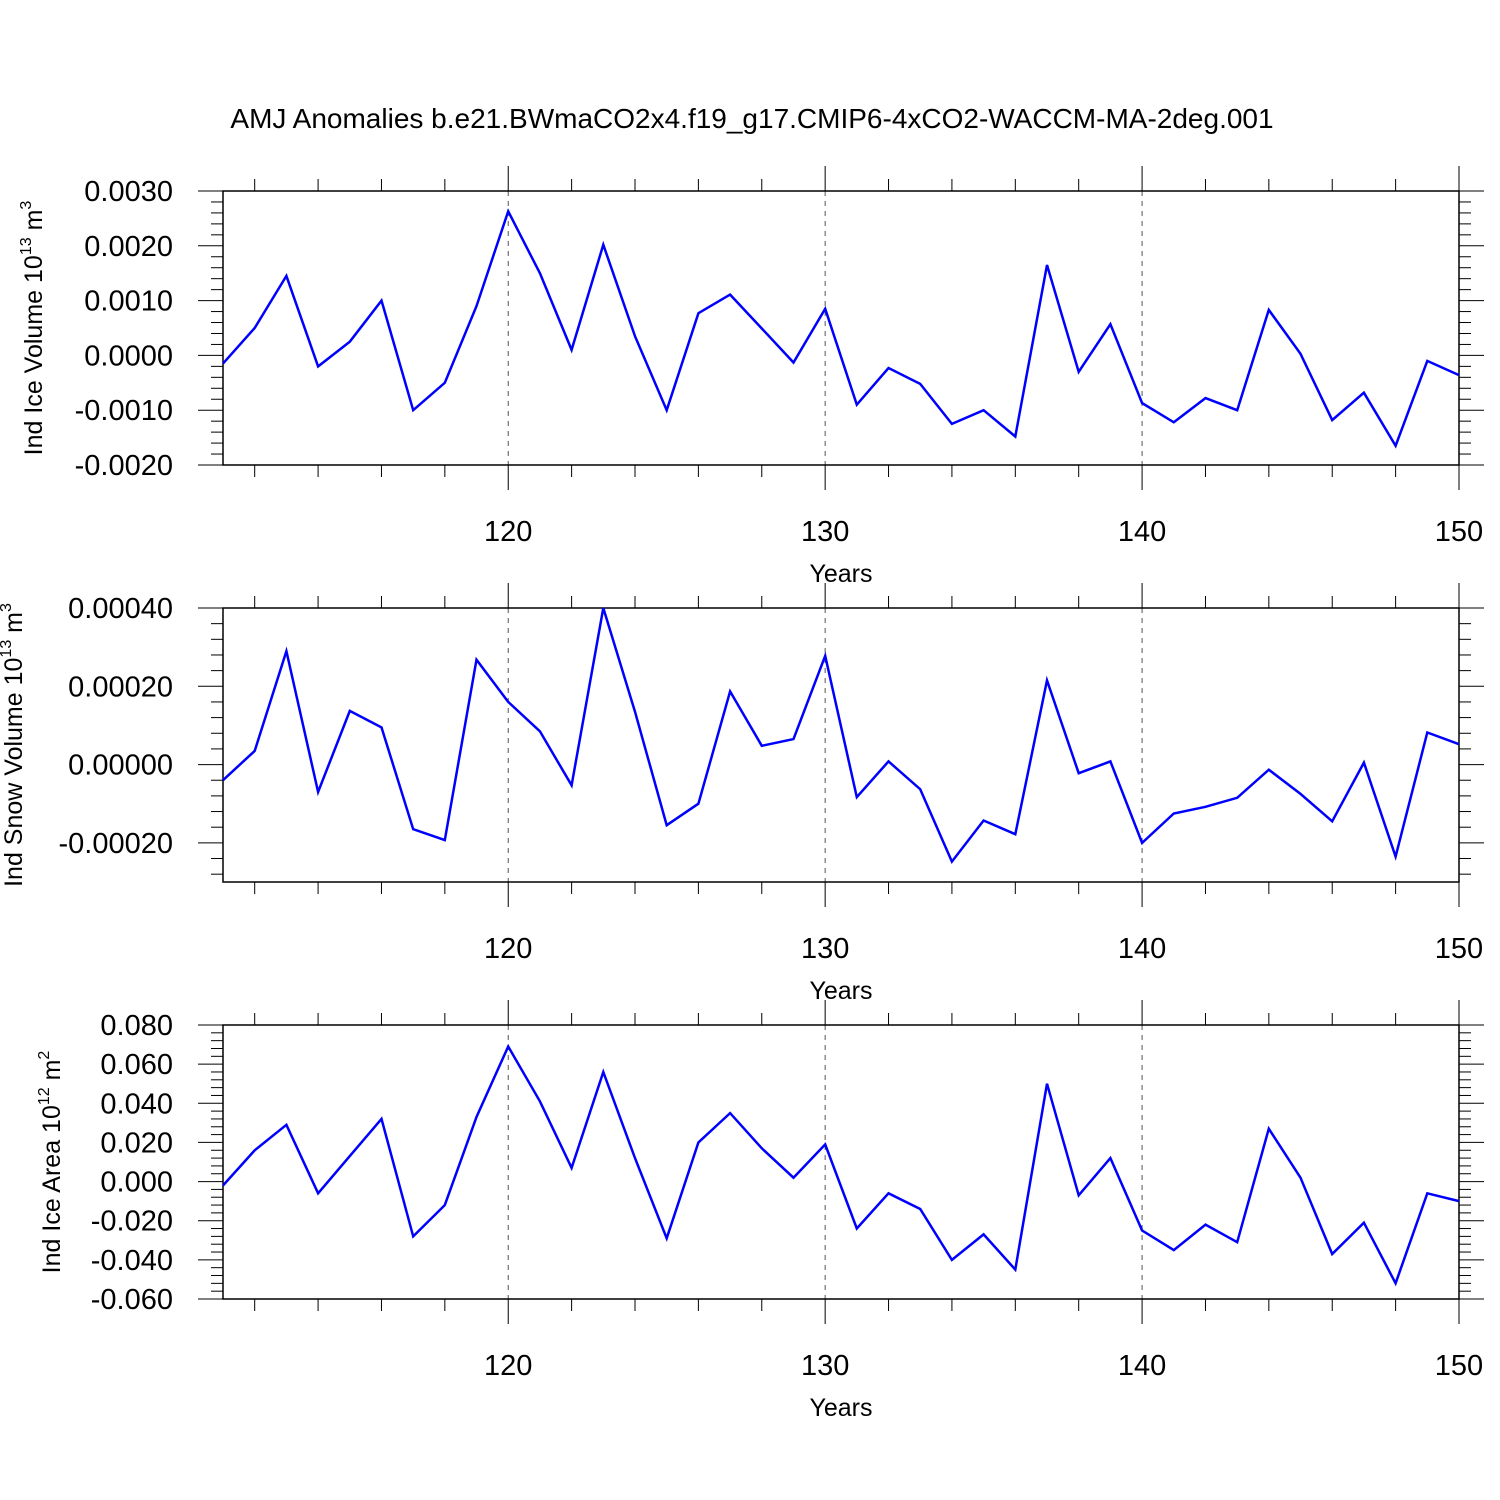  Describe the element at coordinates (120, 609) in the screenshot. I see `y-tick-label: 0.00040` at that location.